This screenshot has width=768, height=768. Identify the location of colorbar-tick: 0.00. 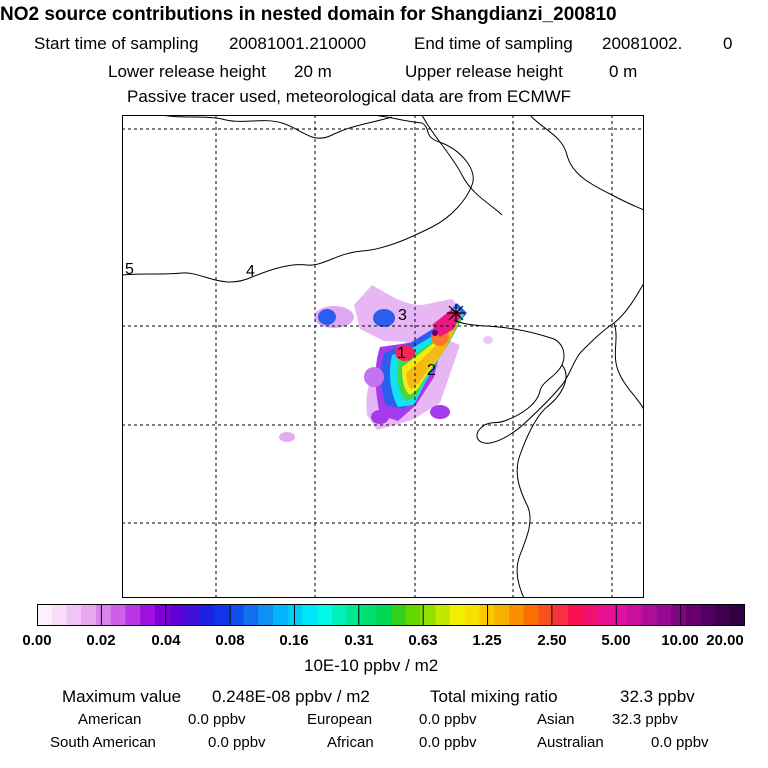
(37, 640).